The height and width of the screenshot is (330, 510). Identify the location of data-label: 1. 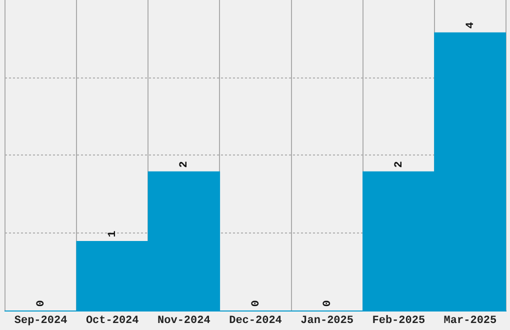
(113, 234).